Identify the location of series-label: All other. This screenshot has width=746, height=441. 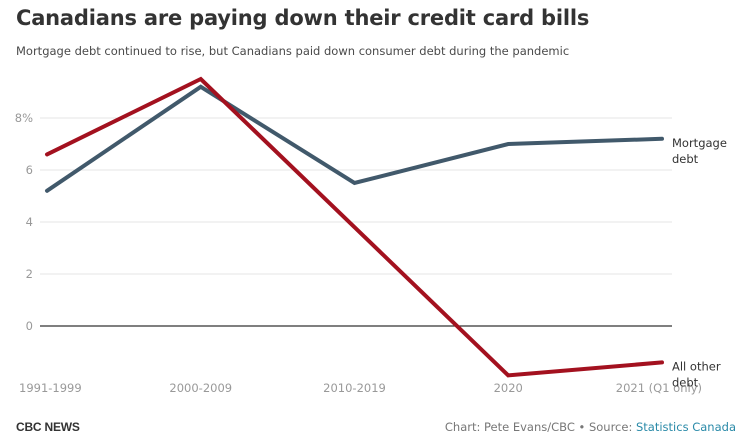
(696, 366).